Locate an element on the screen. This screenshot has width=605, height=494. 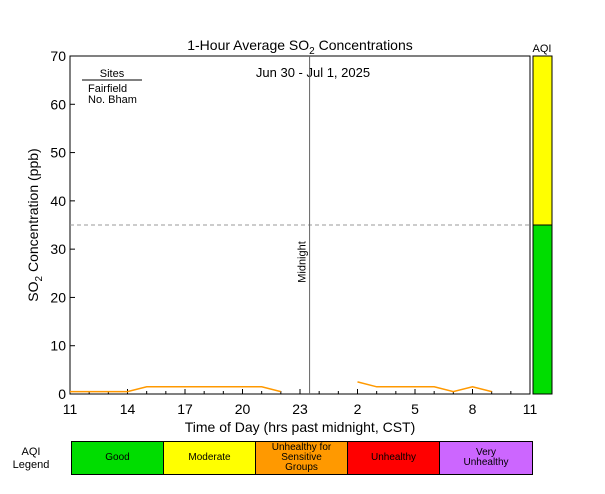
x-tick-label: 2 is located at coordinates (358, 409).